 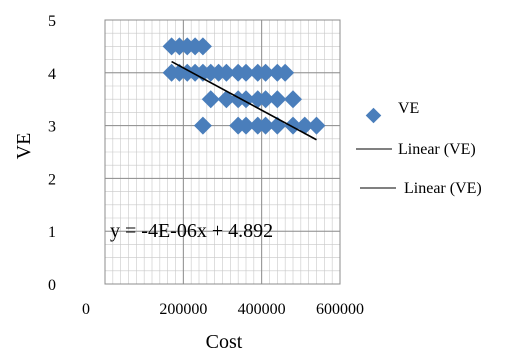 What do you see at coordinates (52, 127) in the screenshot?
I see `y-tick-label: 3` at bounding box center [52, 127].